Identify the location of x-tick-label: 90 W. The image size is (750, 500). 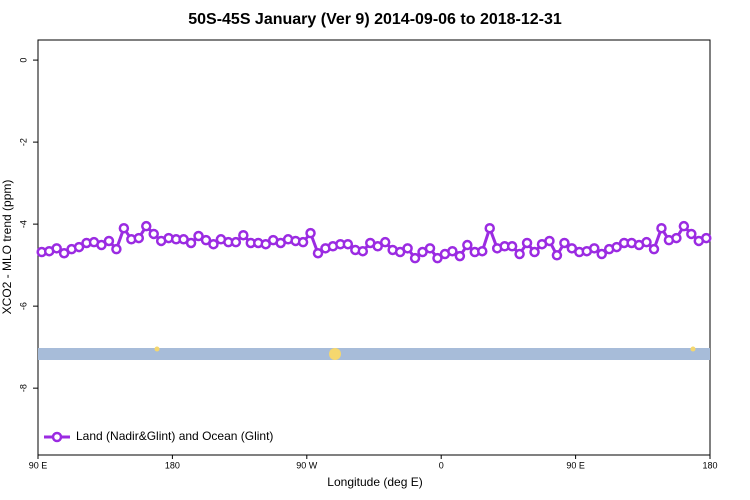
(307, 465).